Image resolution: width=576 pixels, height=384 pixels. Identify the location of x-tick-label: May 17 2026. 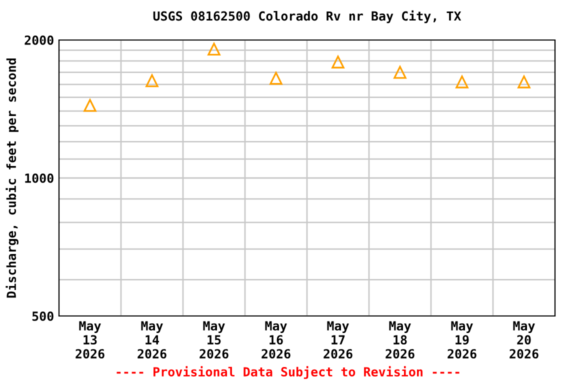
(338, 340).